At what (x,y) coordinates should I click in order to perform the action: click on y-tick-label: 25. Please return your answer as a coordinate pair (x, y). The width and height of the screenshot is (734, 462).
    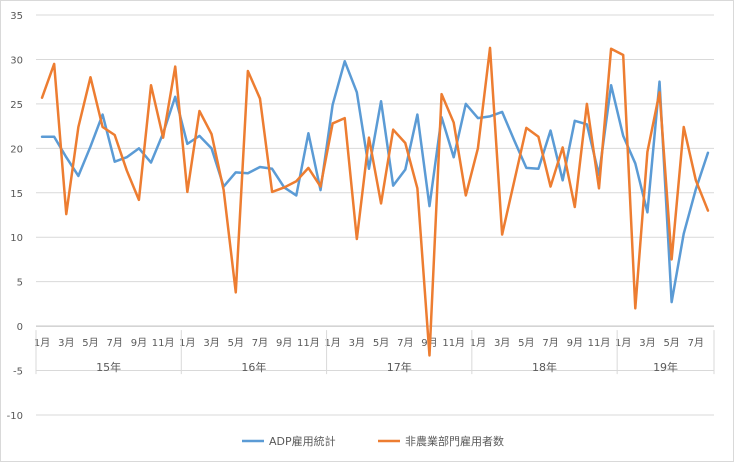
    Looking at the image, I should click on (16, 105).